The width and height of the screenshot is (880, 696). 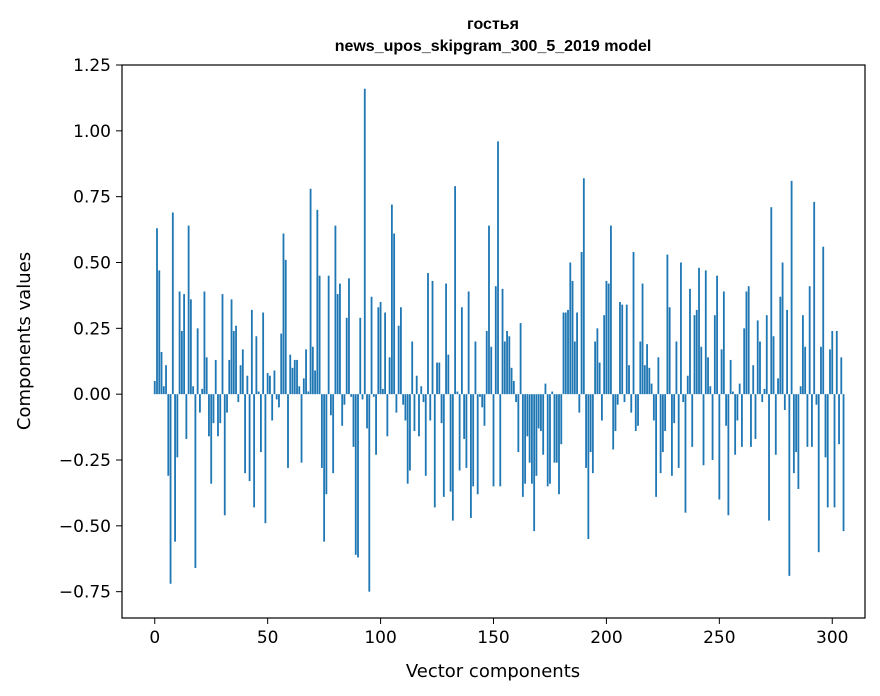 What do you see at coordinates (92, 132) in the screenshot?
I see `y-tick-label: 1.00` at bounding box center [92, 132].